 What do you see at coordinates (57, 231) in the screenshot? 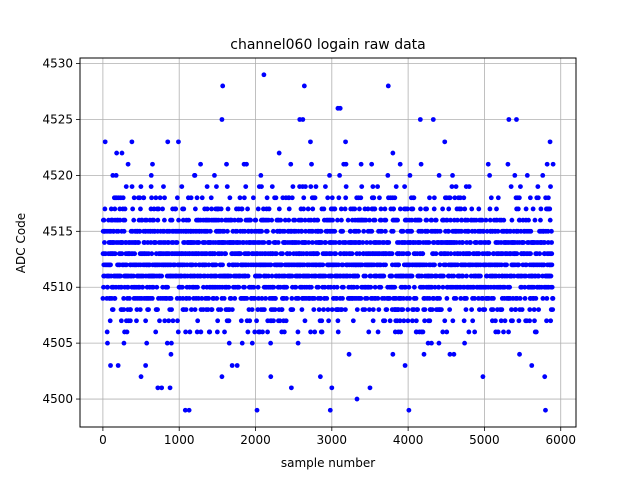
I see `y-tick-label: 4515` at bounding box center [57, 231].